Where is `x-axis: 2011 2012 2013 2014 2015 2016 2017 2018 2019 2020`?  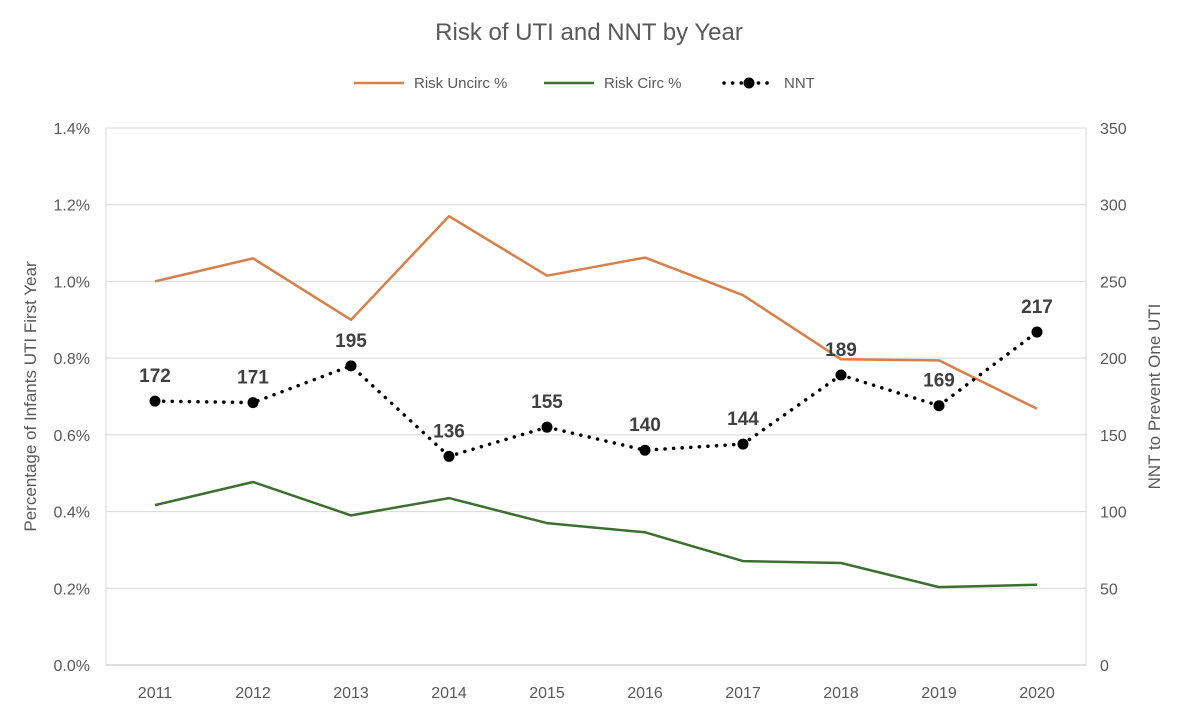
x-axis: 2011 2012 2013 2014 2015 2016 2017 2018 2019 2020 is located at coordinates (596, 693).